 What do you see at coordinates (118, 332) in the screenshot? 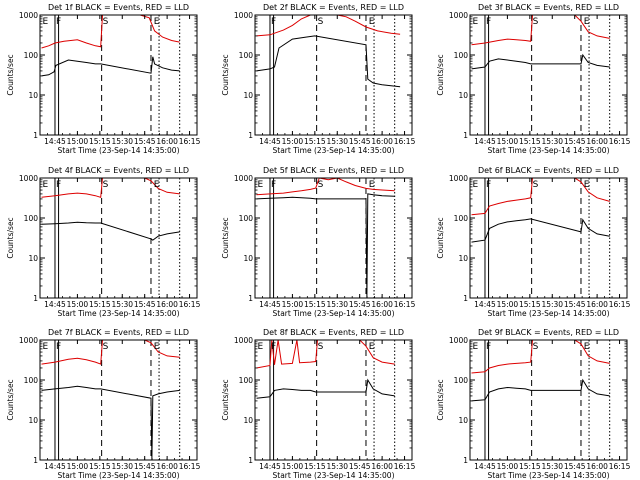
I see `panel-title: Det 7f BLACK = Events, RED = LLD` at bounding box center [118, 332].